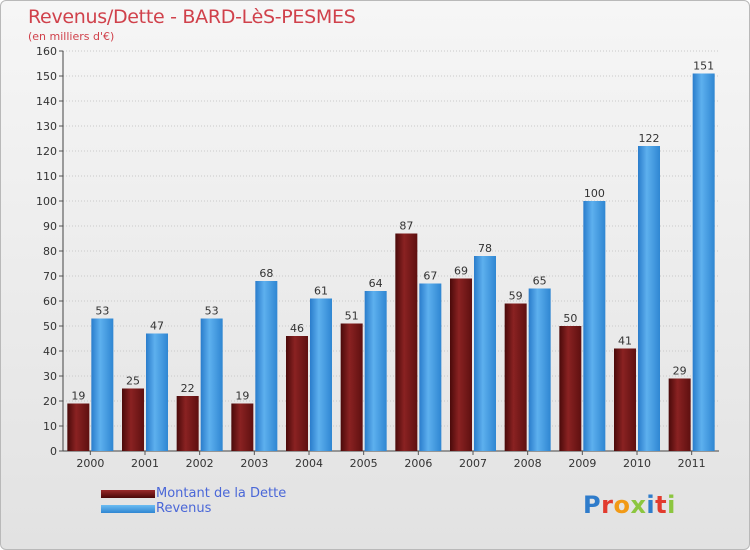 Image resolution: width=750 pixels, height=550 pixels. What do you see at coordinates (192, 17) in the screenshot?
I see `chart-title: Revenus/Dette - BARD-LèS-PESMES` at bounding box center [192, 17].